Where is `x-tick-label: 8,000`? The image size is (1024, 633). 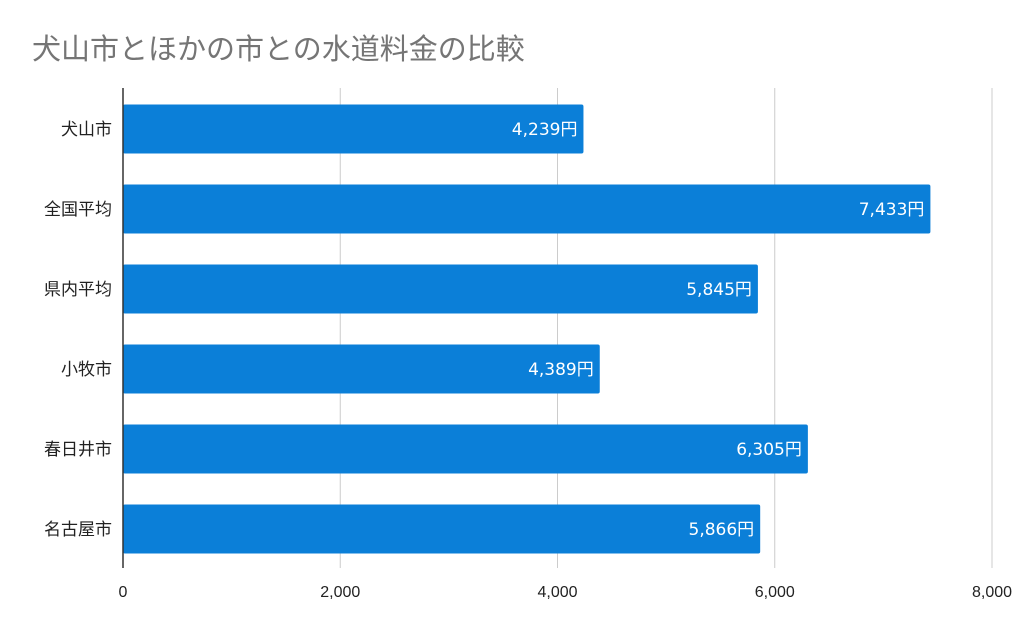
x-tick-label: 8,000 is located at coordinates (992, 592).